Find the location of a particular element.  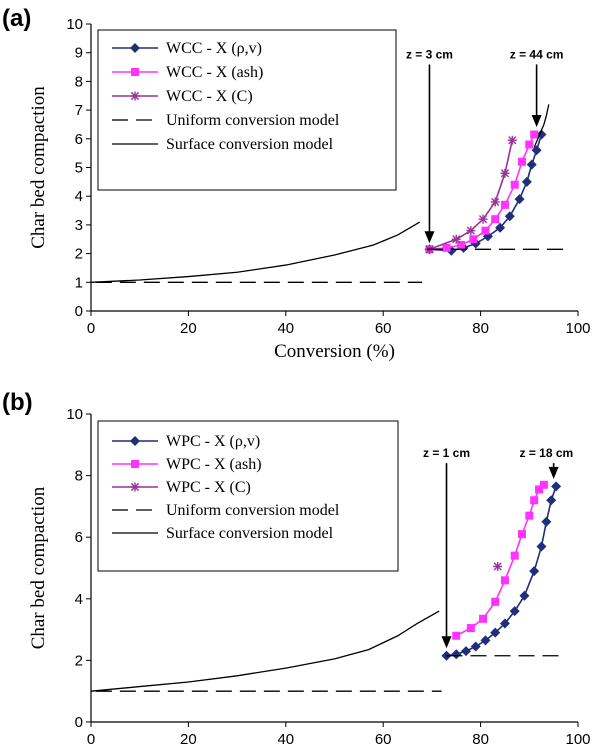

annotation-label: z = 1 cm is located at coordinates (446, 453).